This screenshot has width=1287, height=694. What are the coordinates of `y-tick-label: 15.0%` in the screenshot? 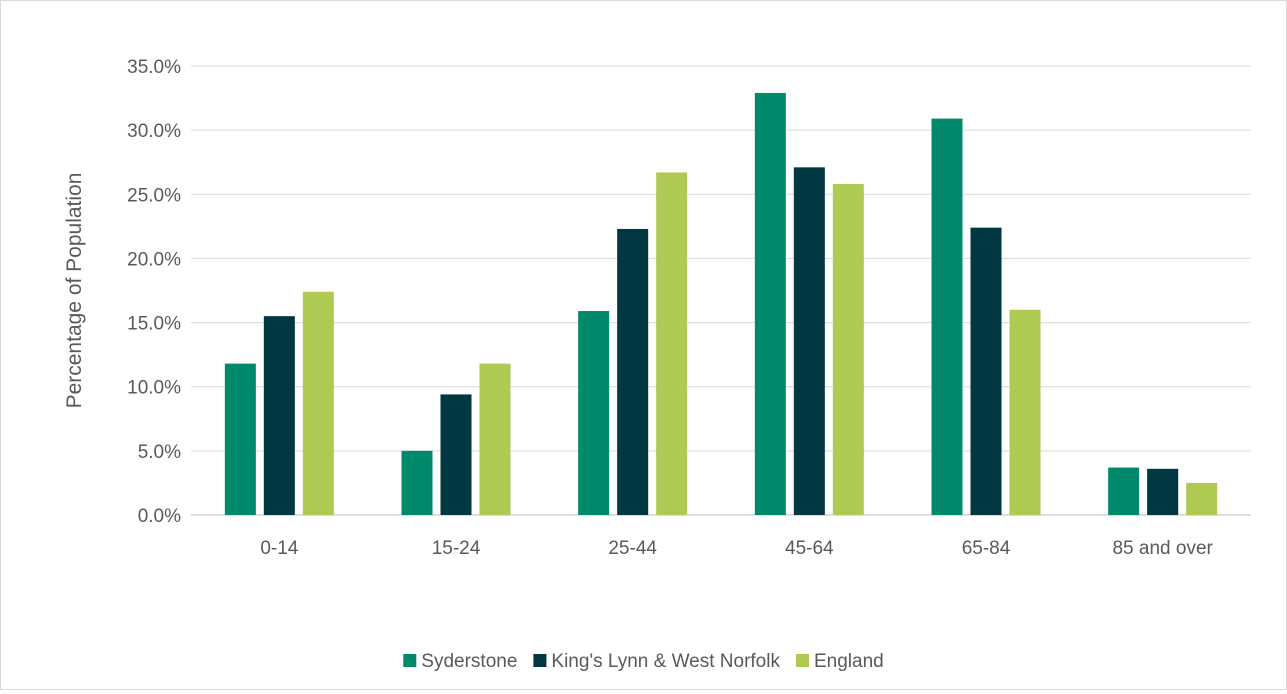 It's located at (154, 324).